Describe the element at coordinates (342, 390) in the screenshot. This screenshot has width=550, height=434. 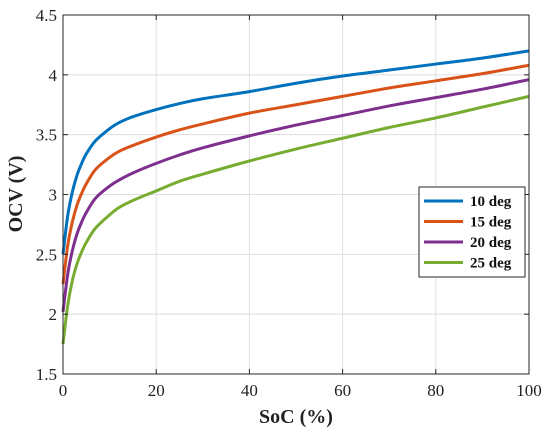
I see `x-tick-label: 60` at that location.